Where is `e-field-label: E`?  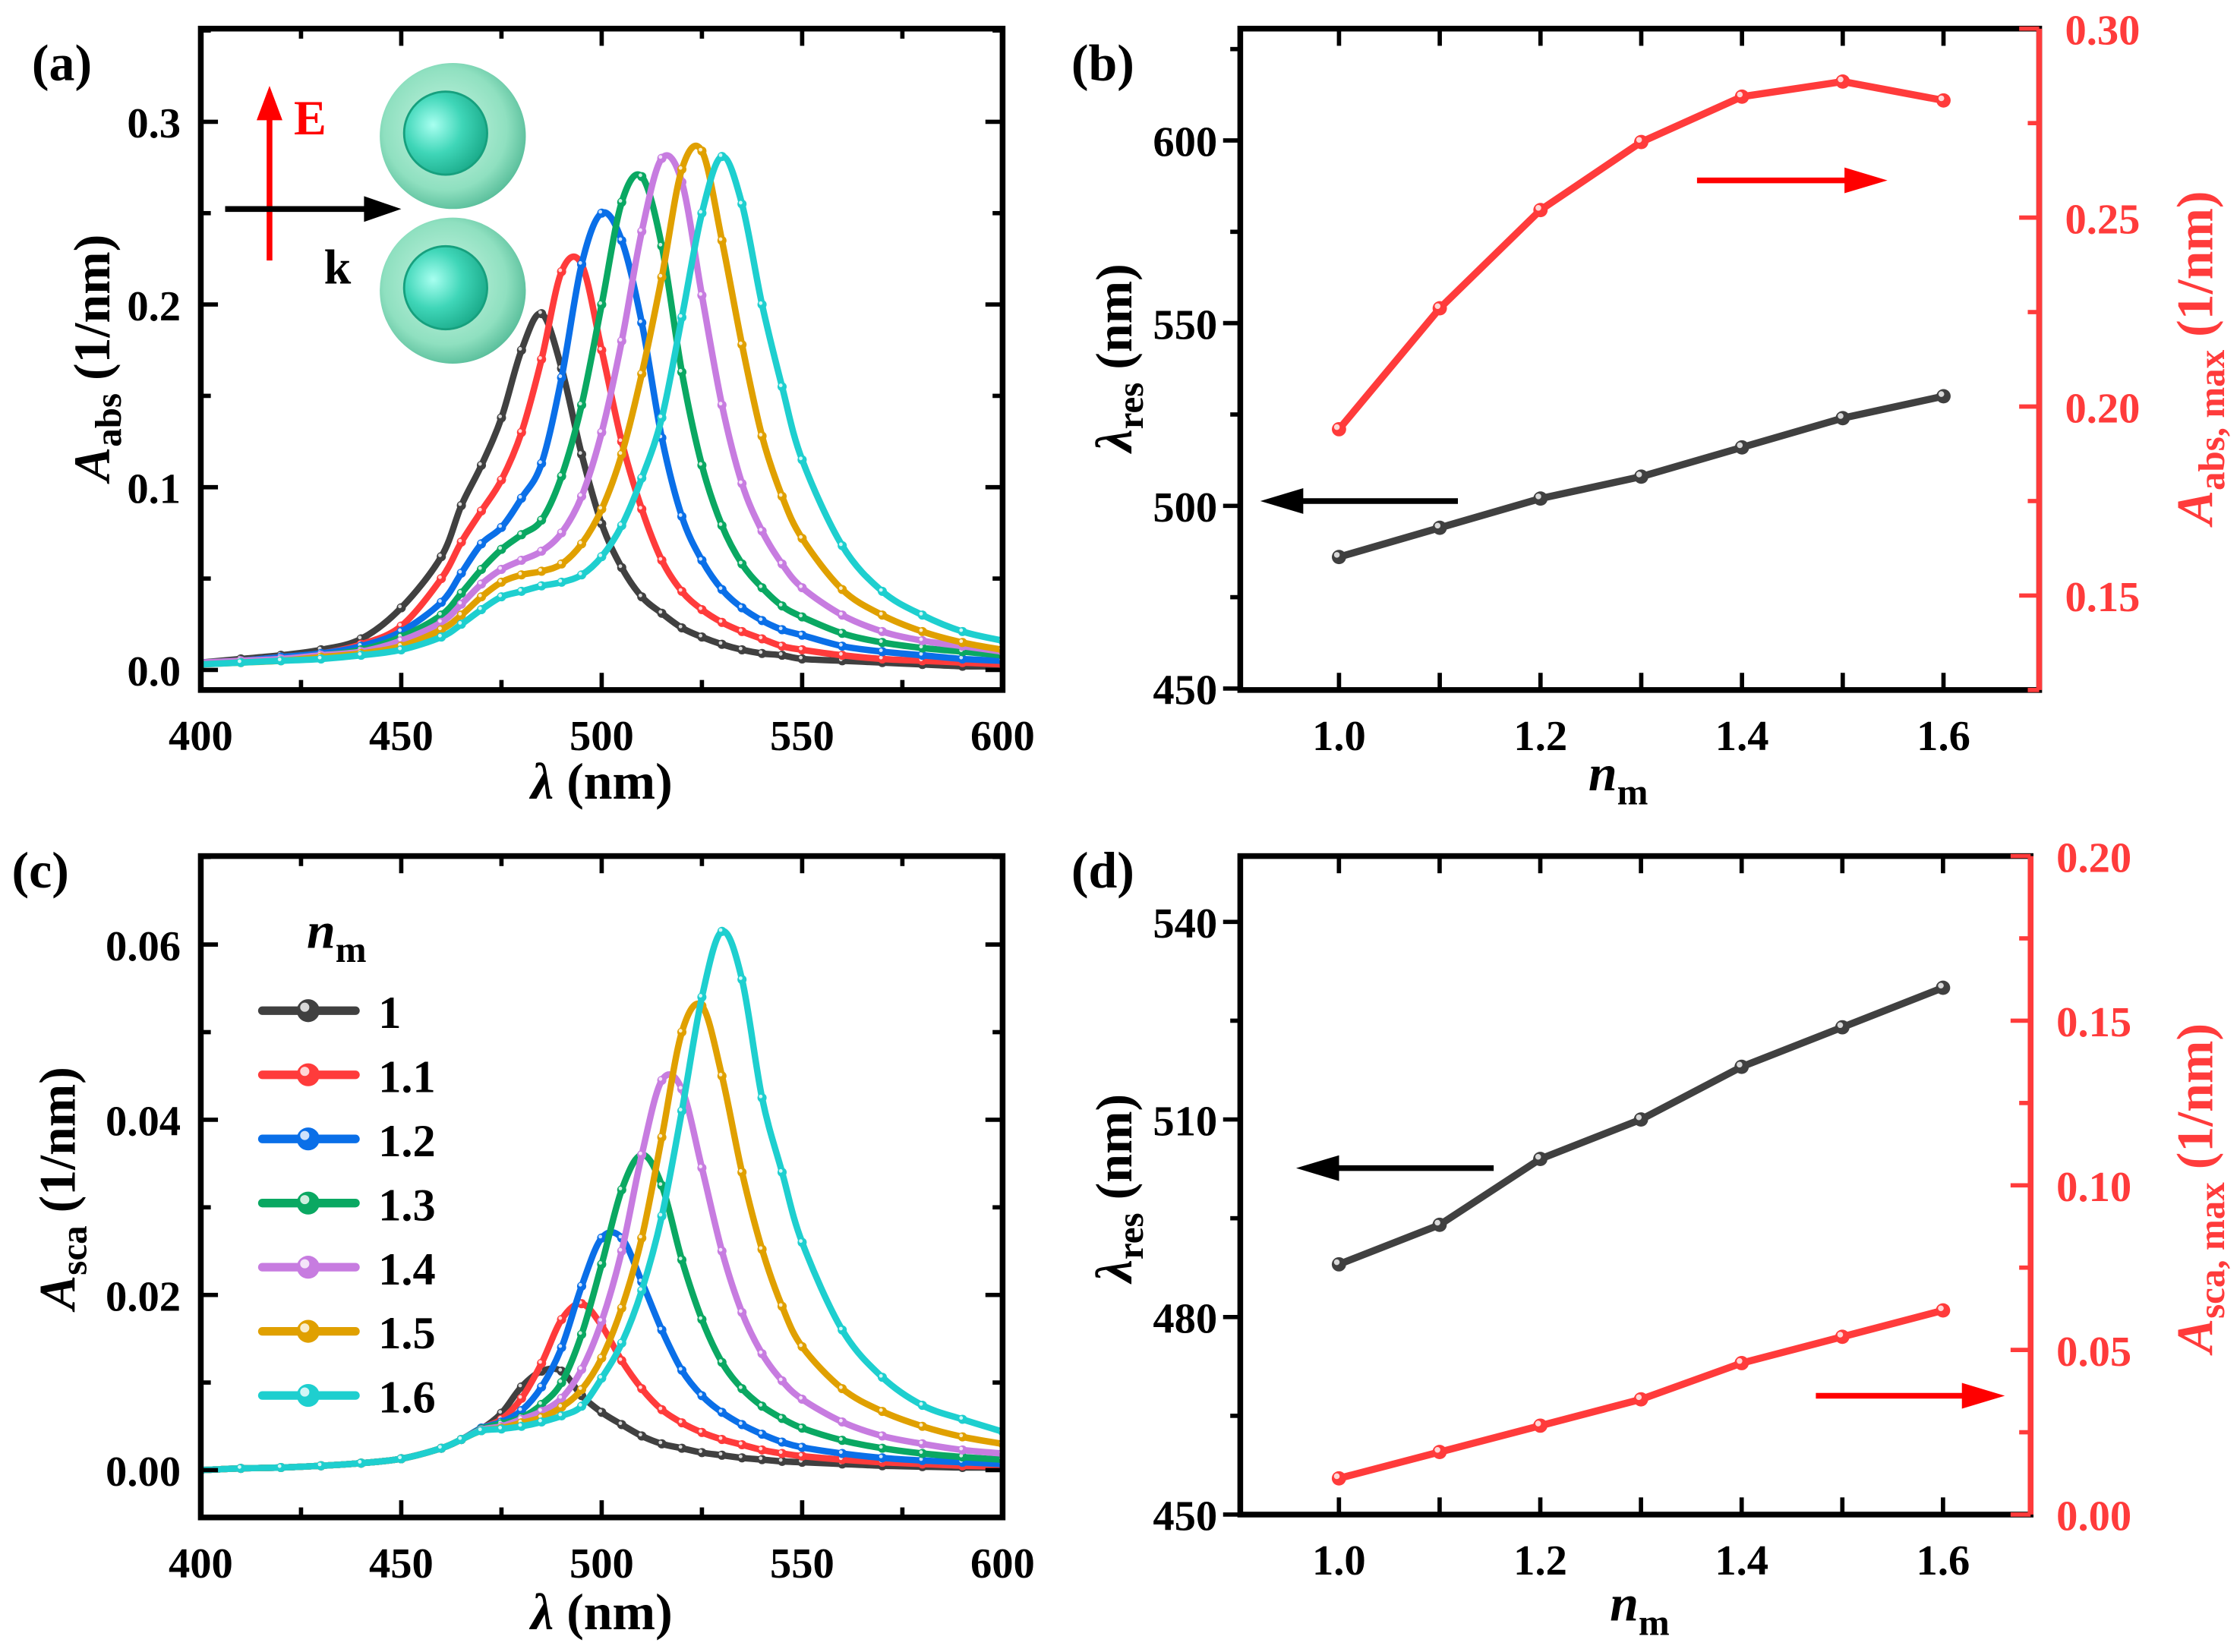
e-field-label: E is located at coordinates (310, 118).